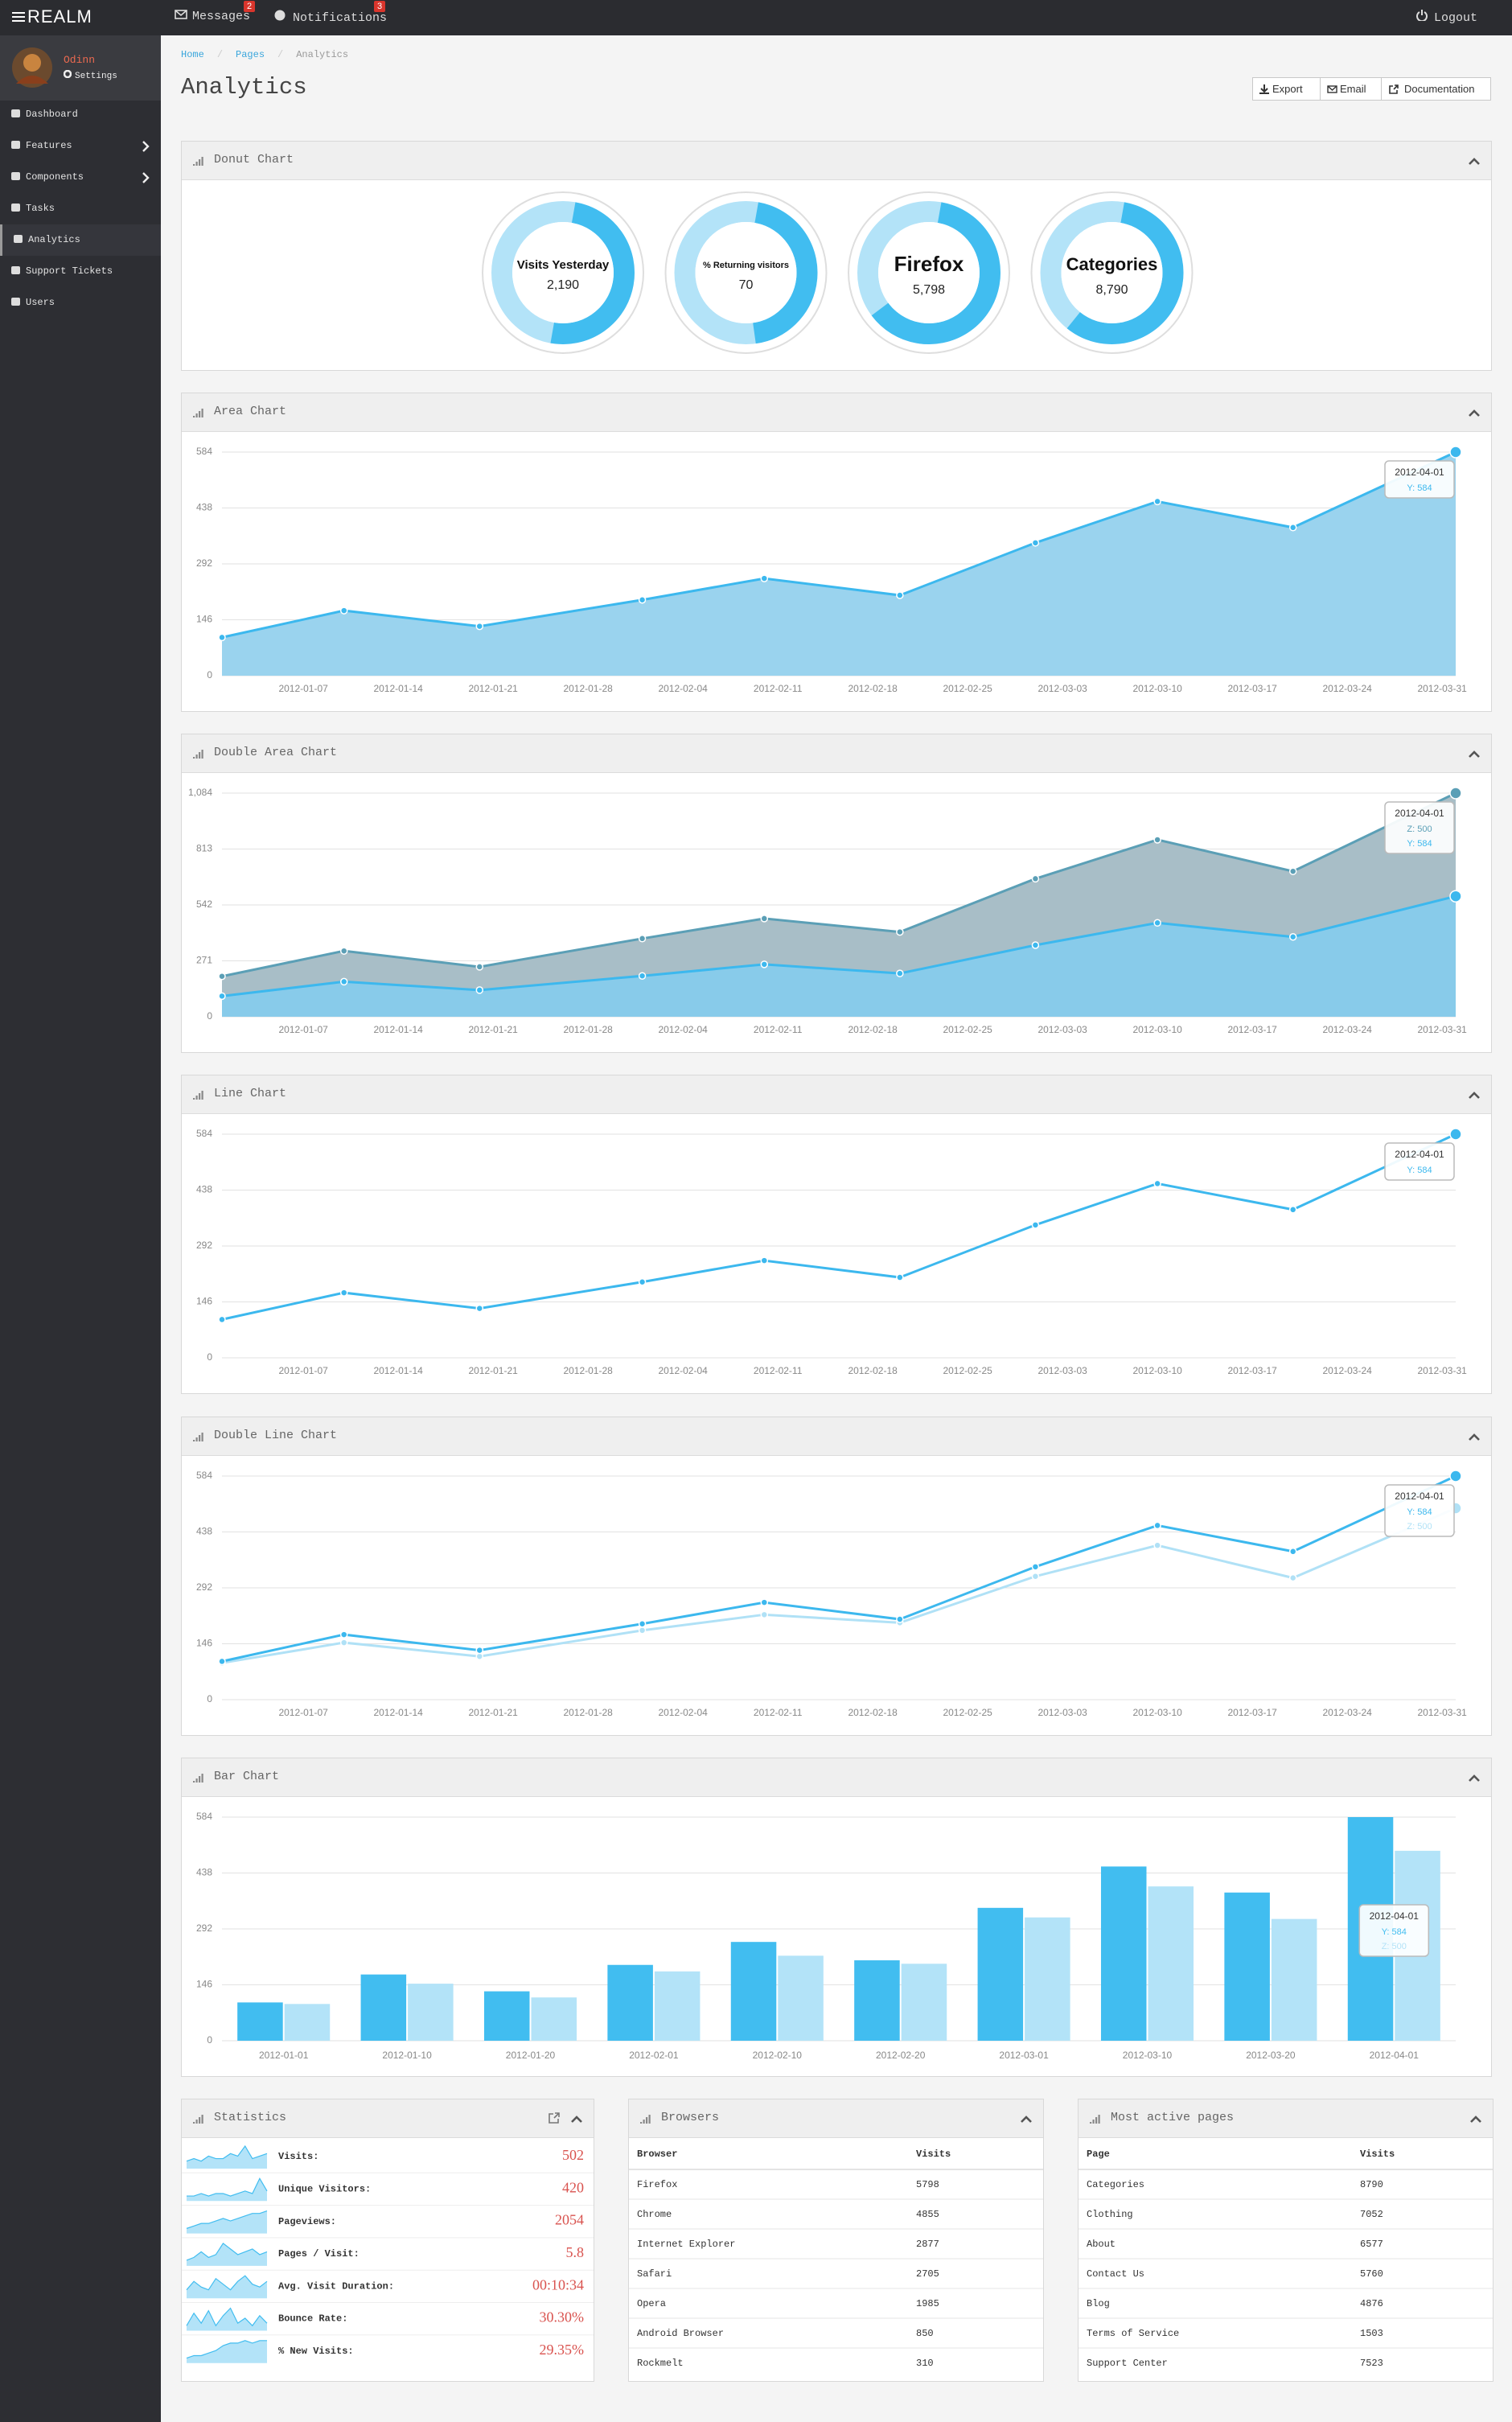 This screenshot has height=2422, width=1512. Describe the element at coordinates (210, 1357) in the screenshot. I see `y-tick-label: 0` at that location.